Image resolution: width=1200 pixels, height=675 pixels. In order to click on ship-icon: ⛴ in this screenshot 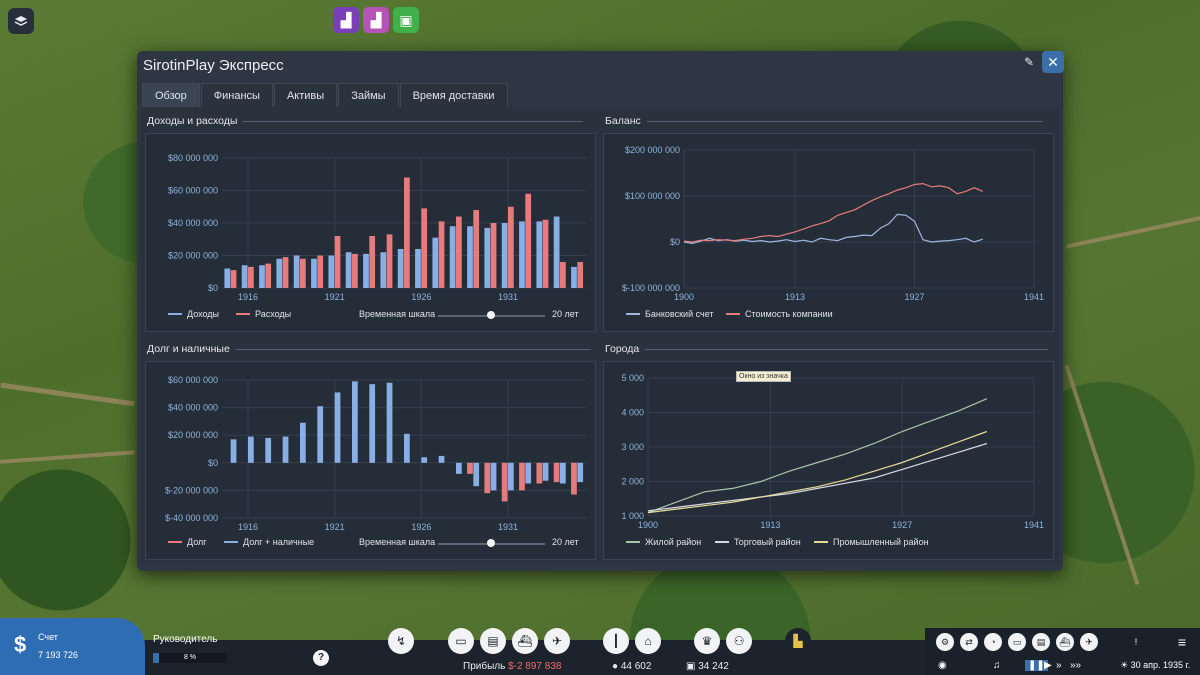, I will do `click(525, 641)`.